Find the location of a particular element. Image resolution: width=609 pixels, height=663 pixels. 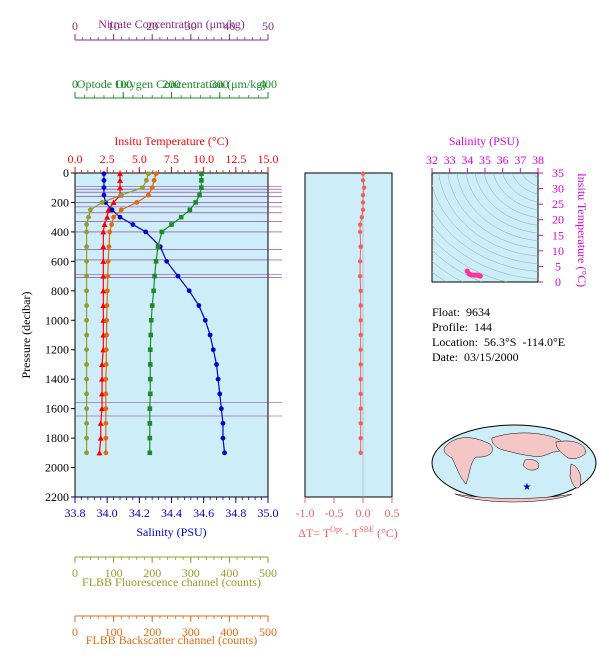

ts-x-tick-label: 32 is located at coordinates (432, 160).